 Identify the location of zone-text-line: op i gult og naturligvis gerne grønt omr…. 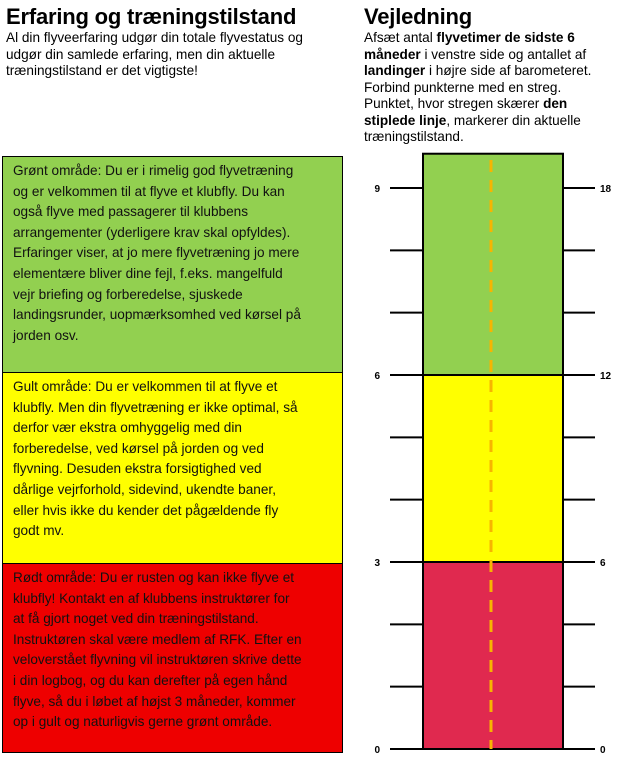
(143, 722).